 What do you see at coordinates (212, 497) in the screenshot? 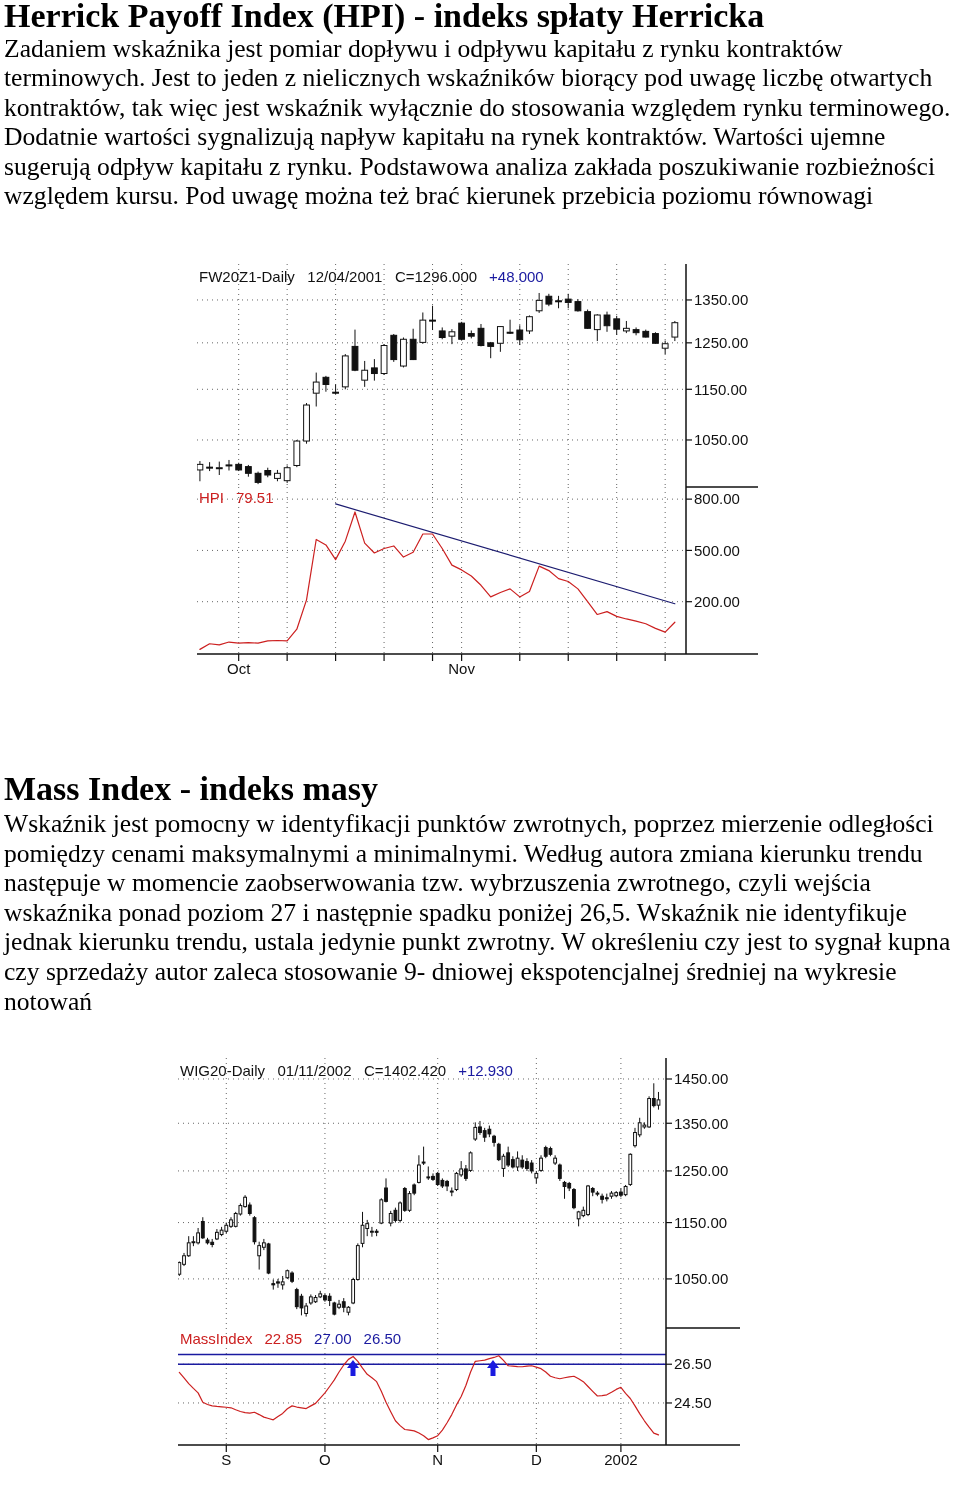
I see `text: HPI` at bounding box center [212, 497].